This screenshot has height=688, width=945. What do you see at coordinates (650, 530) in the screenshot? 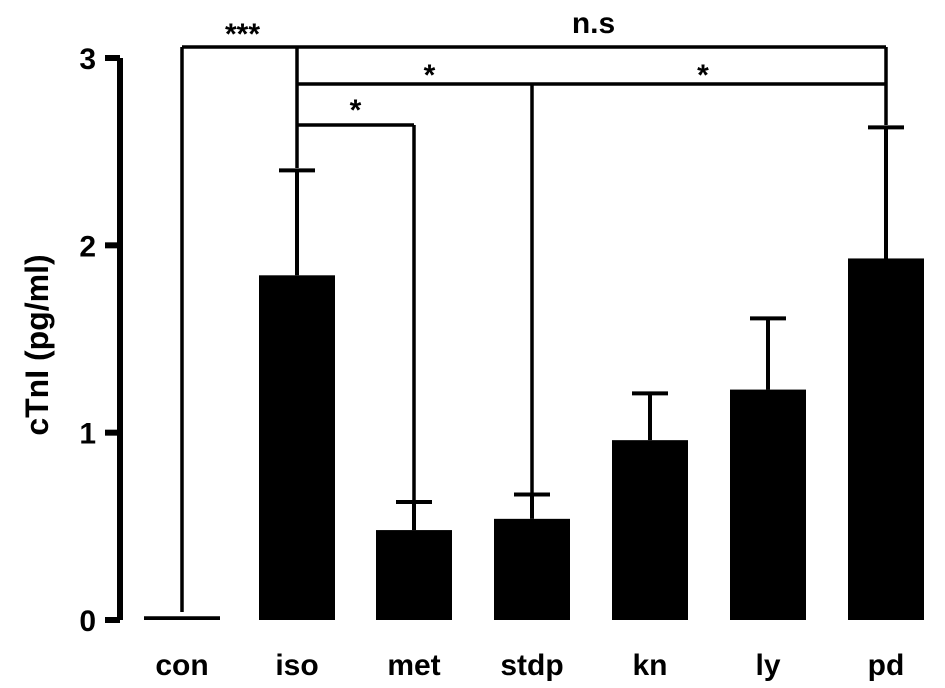
I see `bar-kn` at bounding box center [650, 530].